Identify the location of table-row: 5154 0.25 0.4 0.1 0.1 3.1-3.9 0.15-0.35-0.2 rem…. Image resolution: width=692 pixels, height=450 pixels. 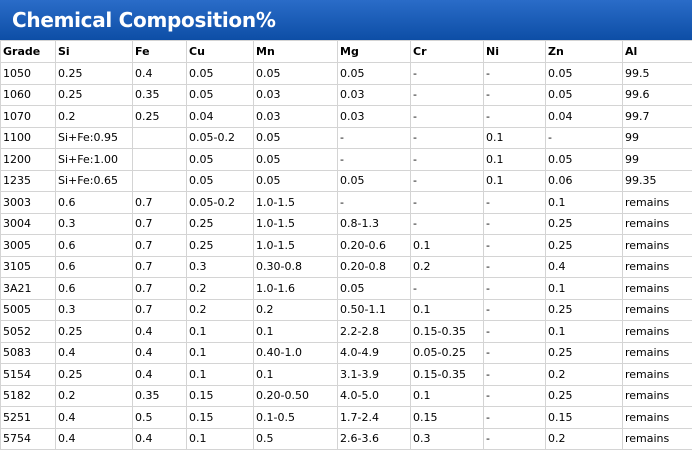
(346, 374).